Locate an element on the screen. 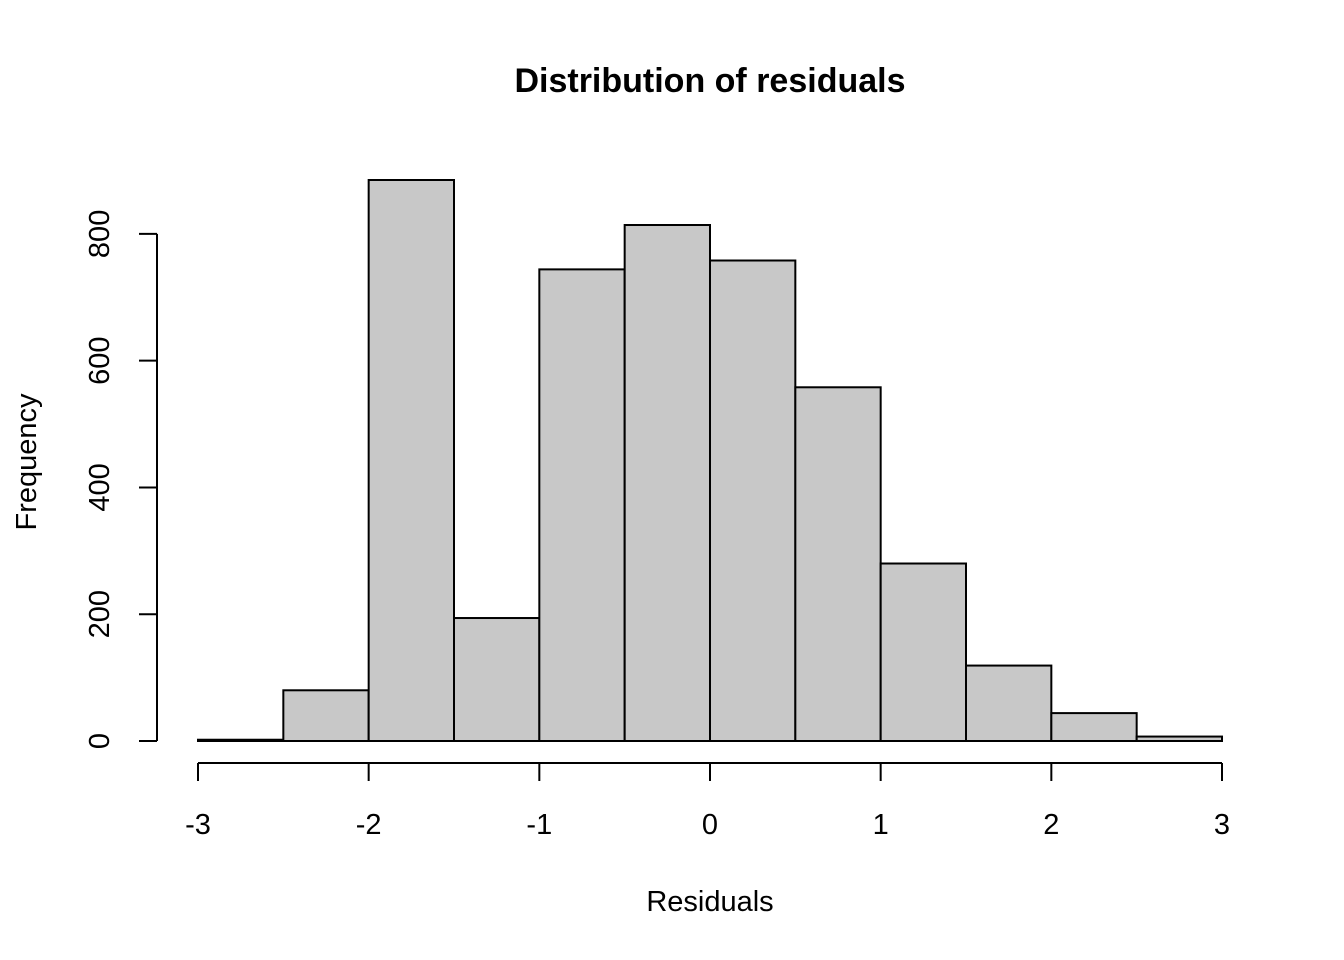 Image resolution: width=1344 pixels, height=960 pixels. x-axis: -3 -2 -1 0 1 2 3 is located at coordinates (707, 801).